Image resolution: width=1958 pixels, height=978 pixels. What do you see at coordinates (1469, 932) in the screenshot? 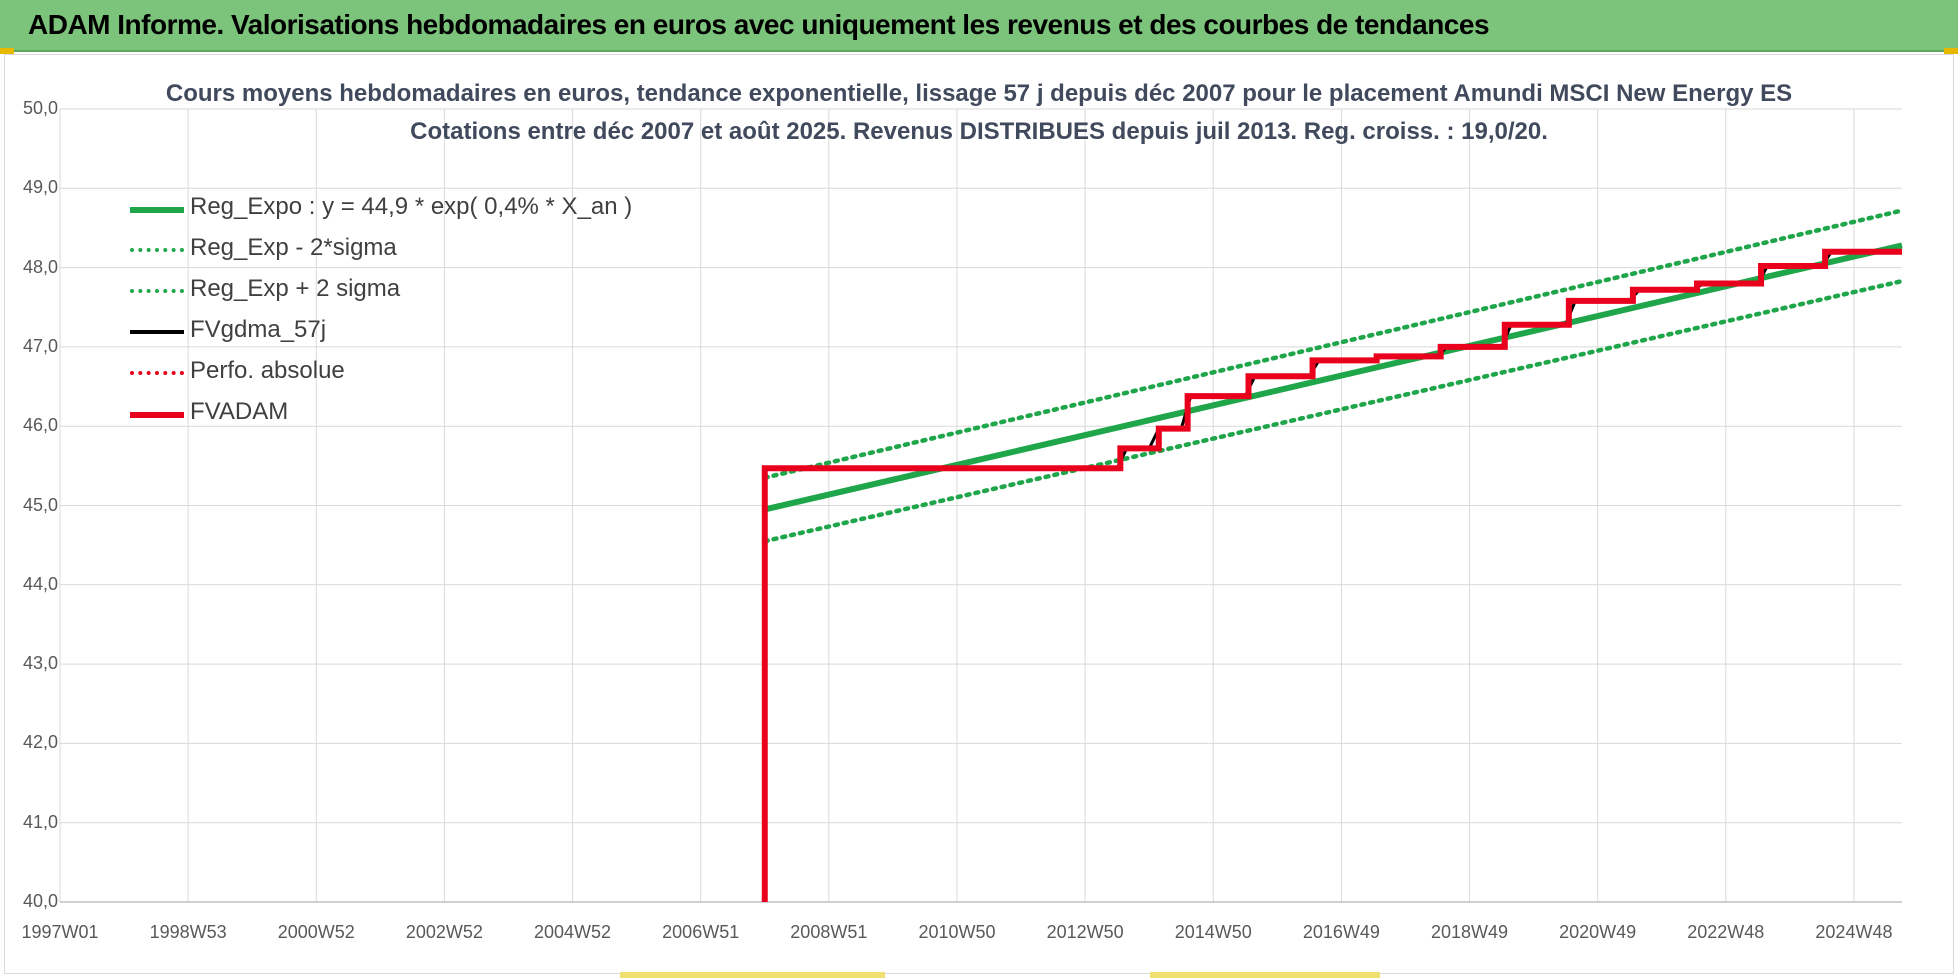
I see `x-tick-label: 2018W49` at bounding box center [1469, 932].